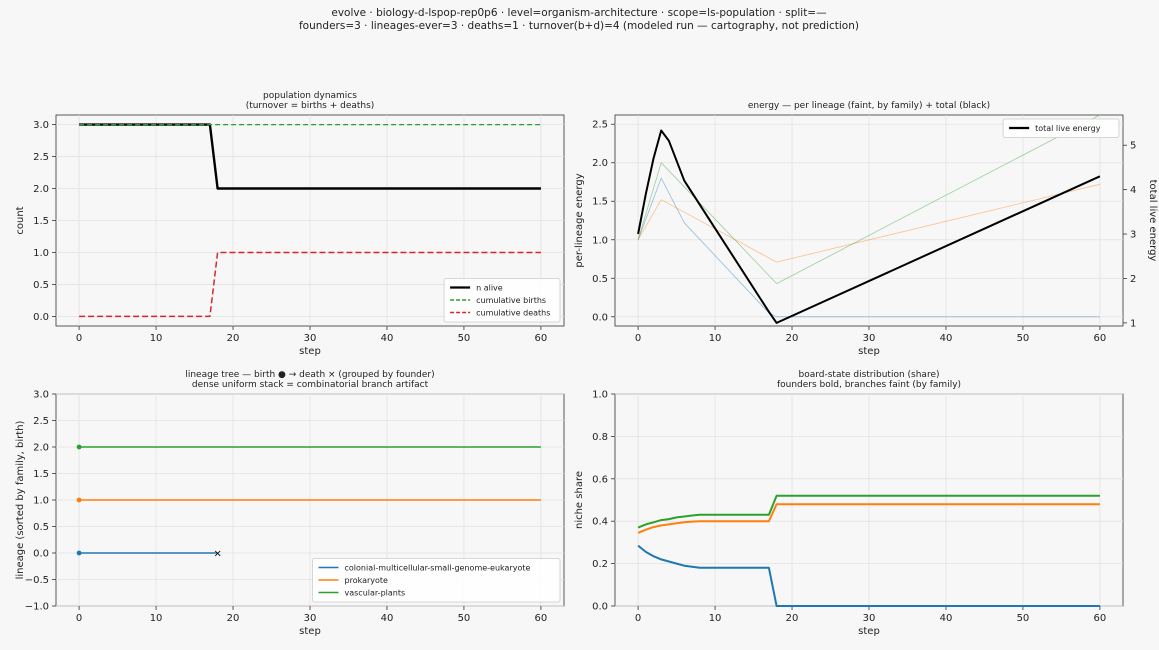 The height and width of the screenshot is (650, 1159). What do you see at coordinates (579, 220) in the screenshot?
I see `y-axis-label: per-lineage energy` at bounding box center [579, 220].